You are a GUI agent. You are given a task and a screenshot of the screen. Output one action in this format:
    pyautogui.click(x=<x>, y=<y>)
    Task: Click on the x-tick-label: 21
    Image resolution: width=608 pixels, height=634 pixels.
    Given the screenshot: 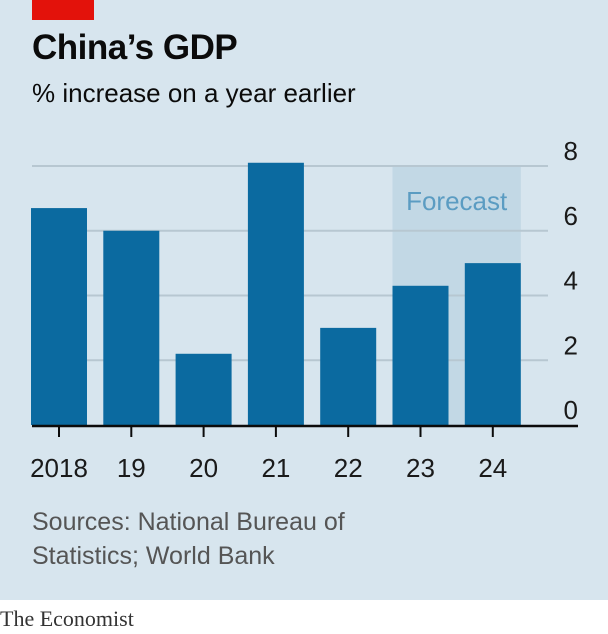 What is the action you would take?
    pyautogui.click(x=275, y=468)
    